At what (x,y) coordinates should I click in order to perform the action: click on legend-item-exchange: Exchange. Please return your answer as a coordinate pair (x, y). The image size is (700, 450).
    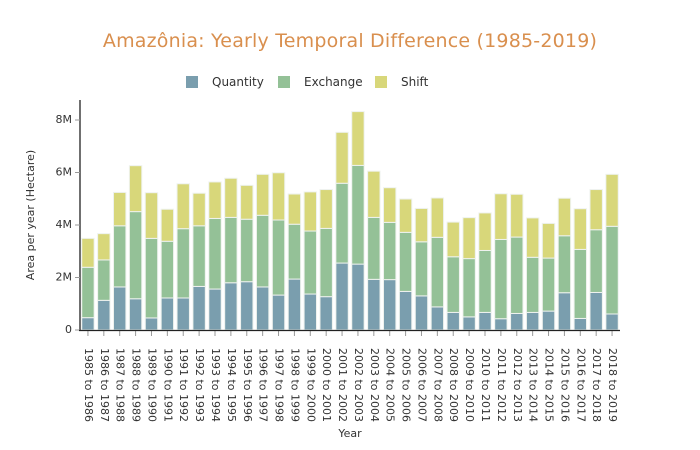
    Looking at the image, I should click on (320, 82).